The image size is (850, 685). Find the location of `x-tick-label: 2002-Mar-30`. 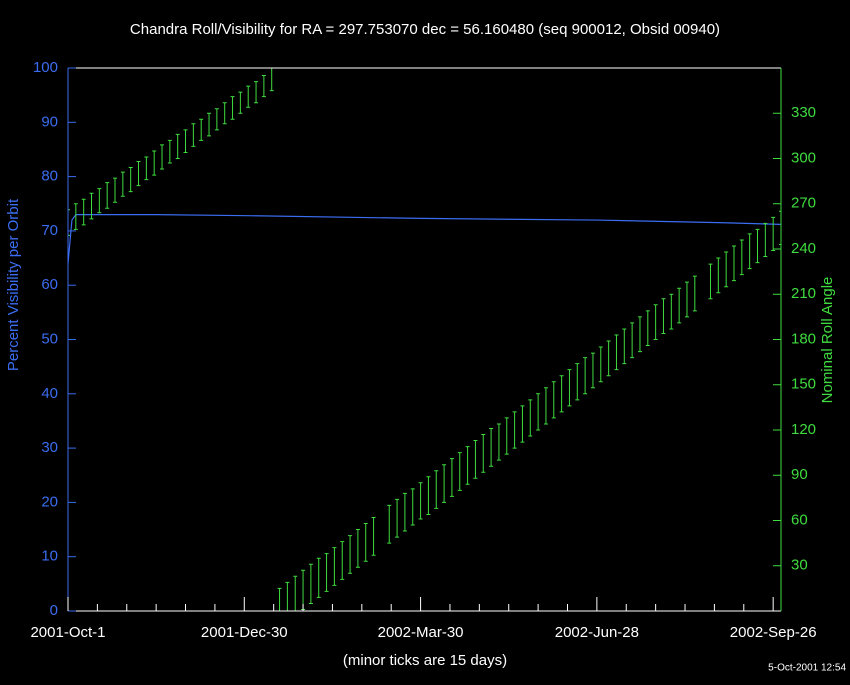

x-tick-label: 2002-Mar-30 is located at coordinates (421, 632).